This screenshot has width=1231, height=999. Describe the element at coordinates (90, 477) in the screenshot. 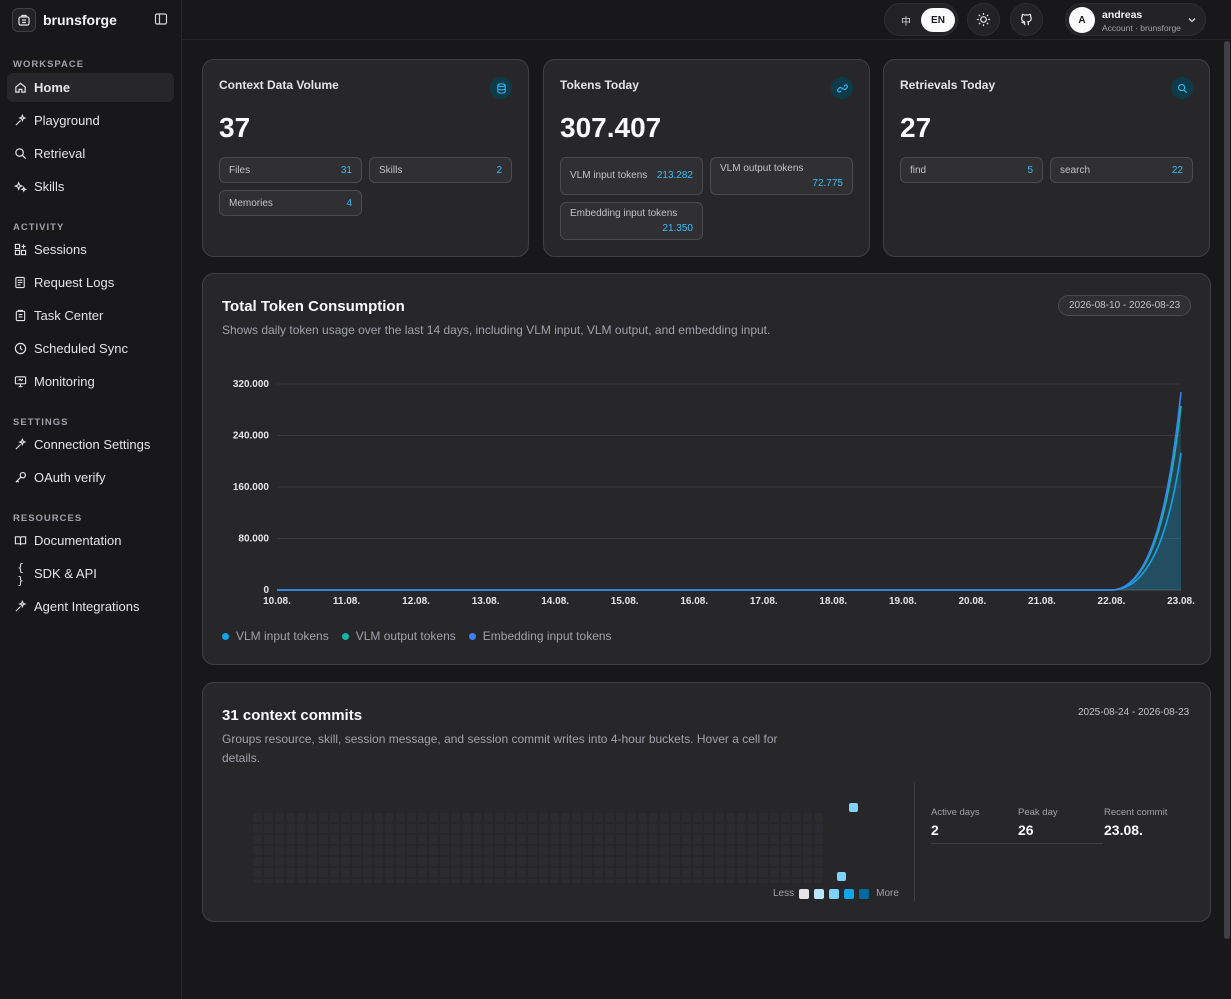

I see `sidebar-item-oauth-verify: OAuth verify` at that location.